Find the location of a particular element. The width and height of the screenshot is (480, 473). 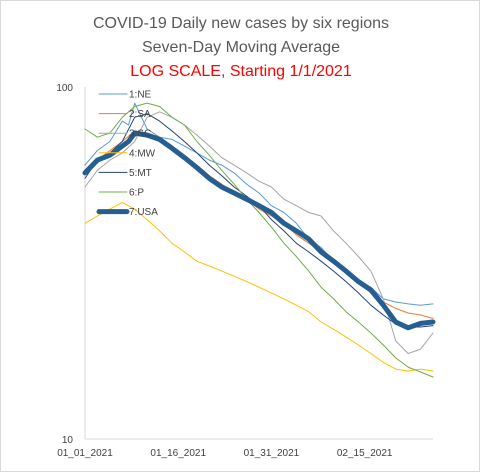

legend-label-2sa: 2:SA is located at coordinates (140, 114).